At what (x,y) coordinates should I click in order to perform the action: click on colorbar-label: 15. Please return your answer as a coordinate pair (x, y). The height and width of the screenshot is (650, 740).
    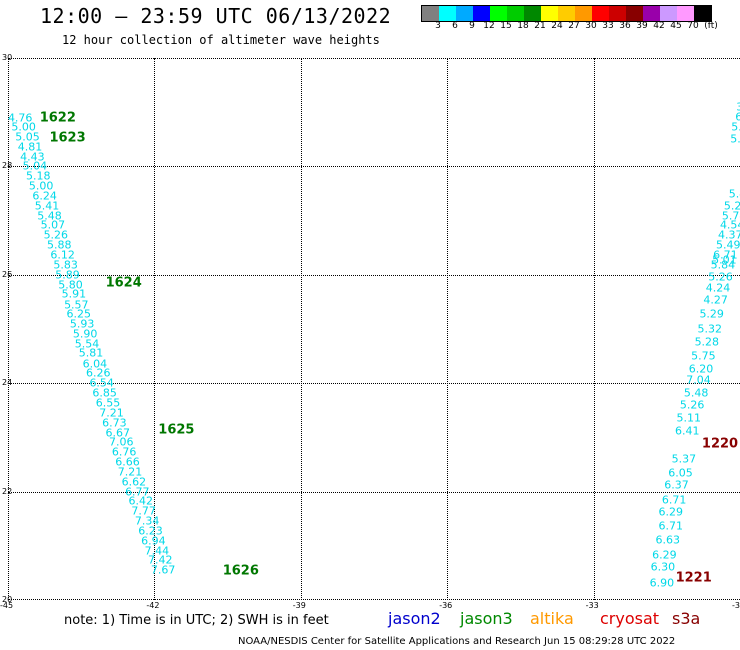
    Looking at the image, I should click on (506, 26).